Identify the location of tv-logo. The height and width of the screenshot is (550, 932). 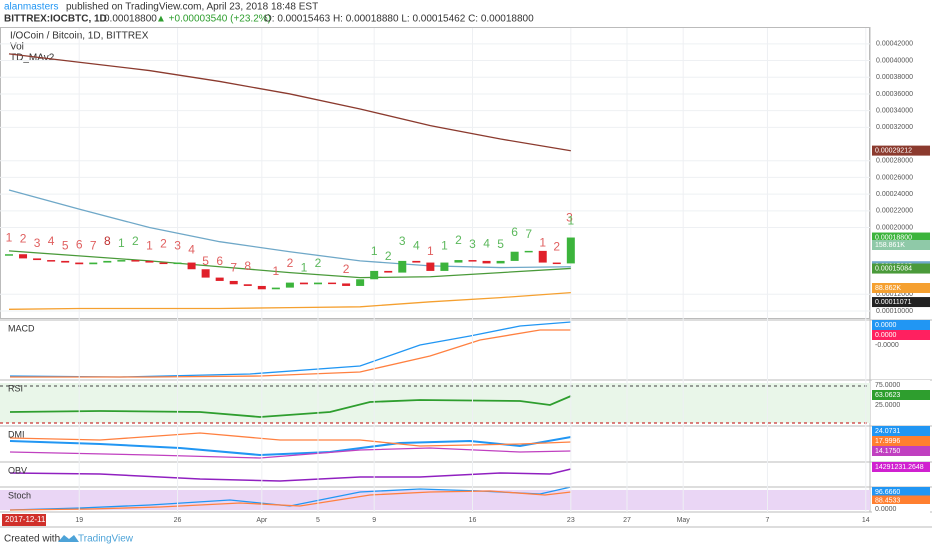
(68, 538).